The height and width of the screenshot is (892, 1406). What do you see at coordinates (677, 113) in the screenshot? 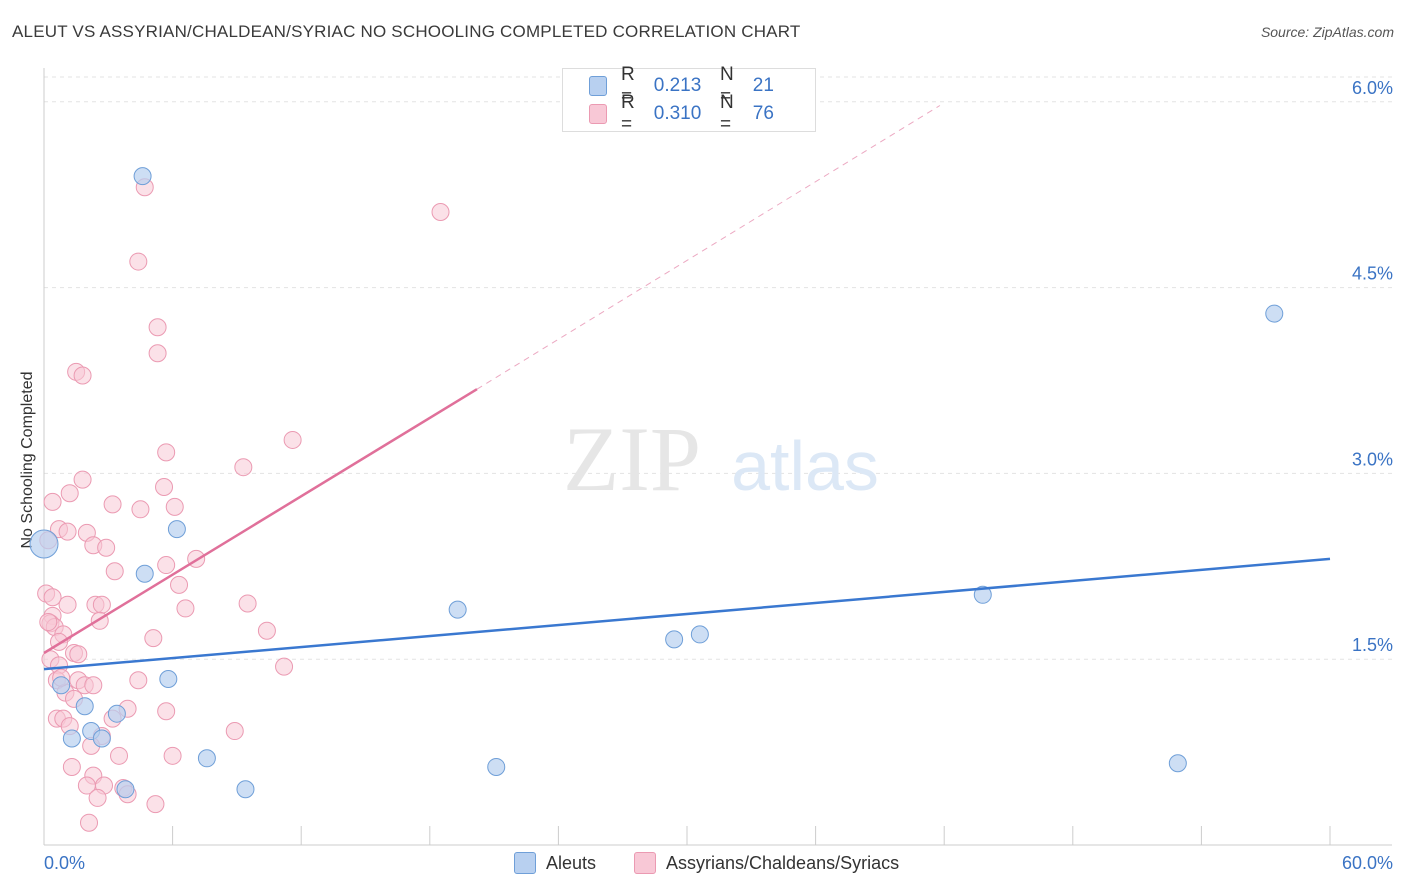
I see `r-value: 0.310` at bounding box center [677, 113].